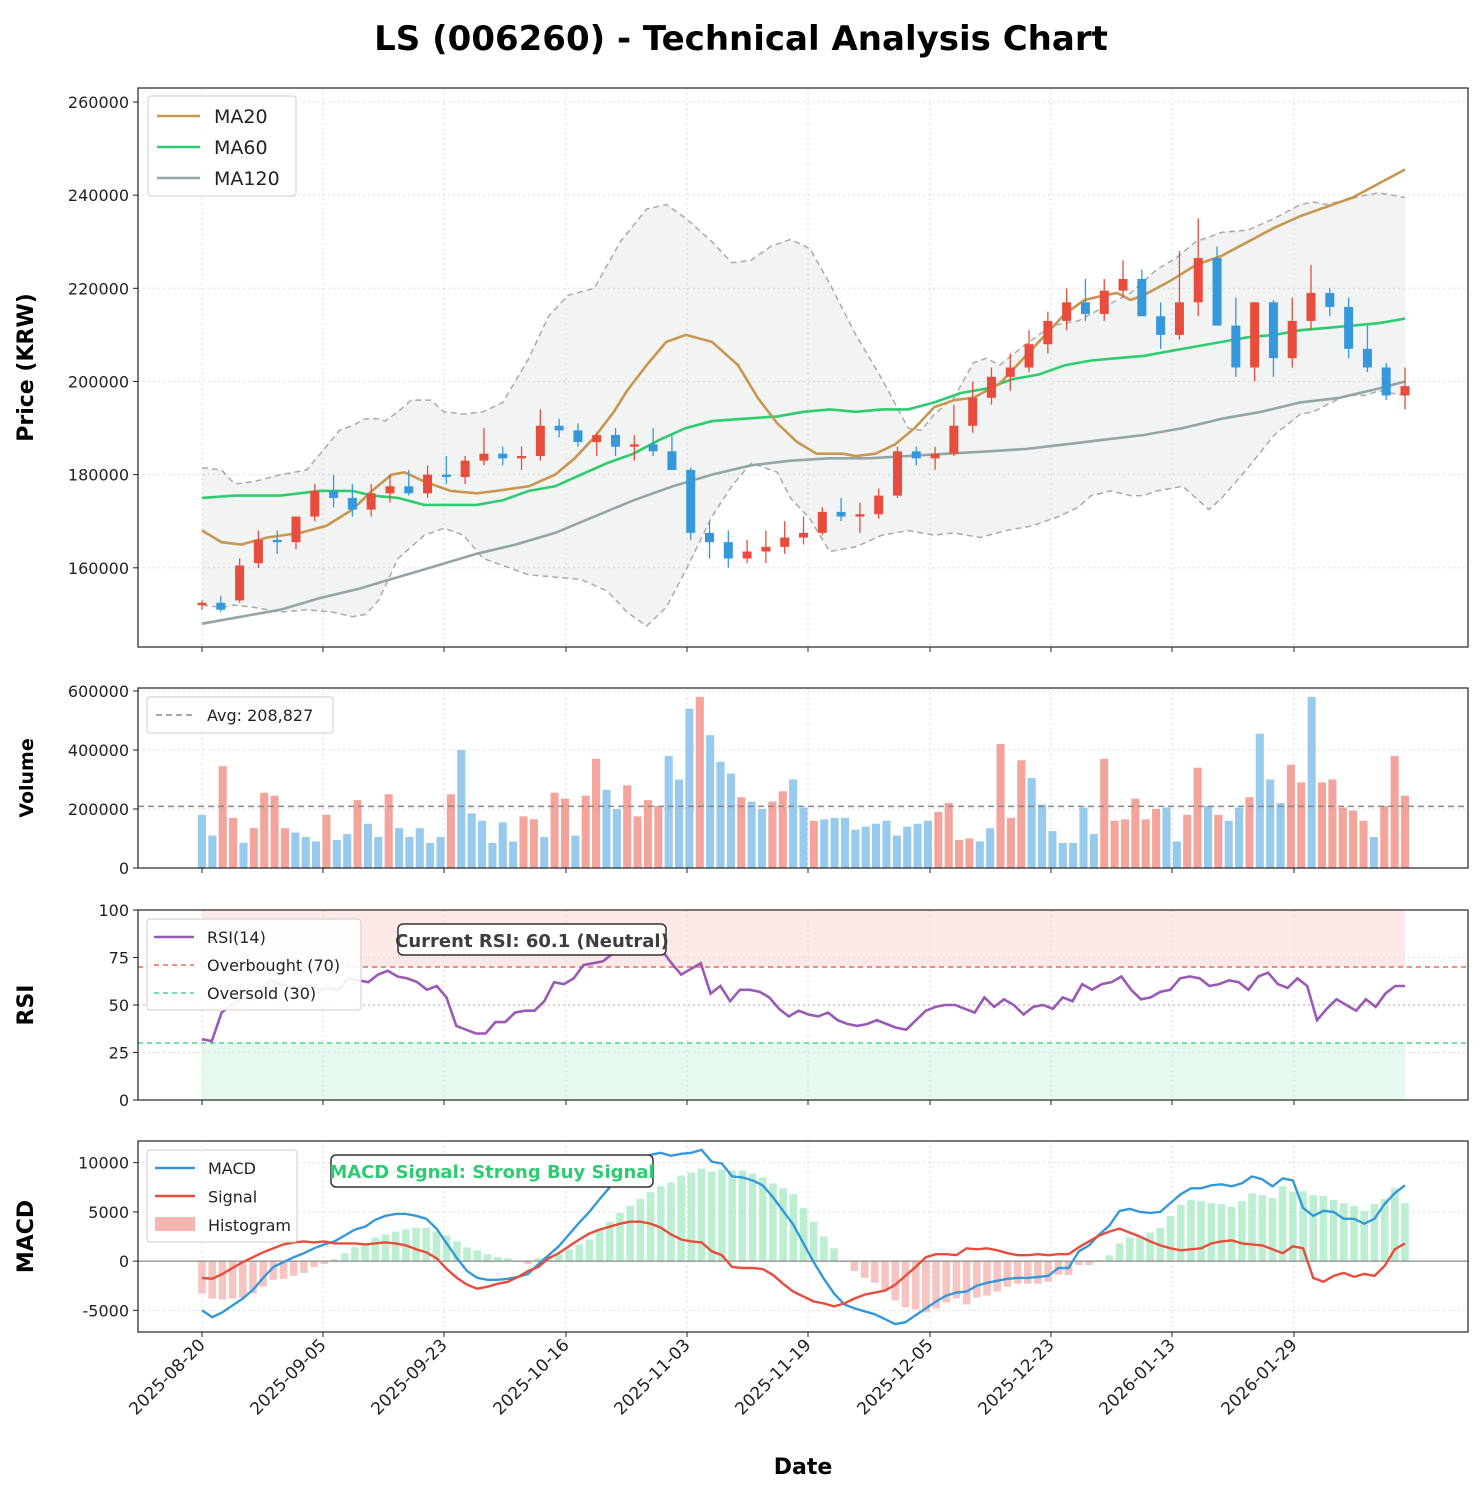  Describe the element at coordinates (774, 1377) in the screenshot. I see `x-tick-label: 2025-11-19` at that location.